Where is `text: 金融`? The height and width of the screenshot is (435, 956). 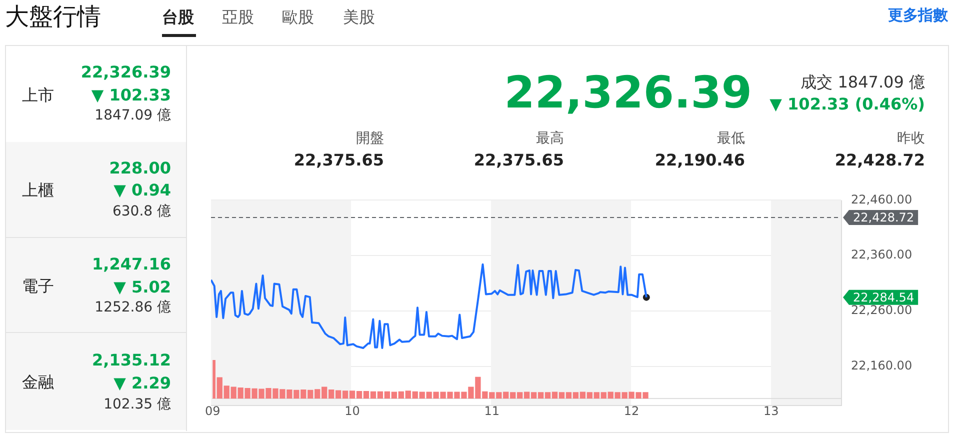
text: 金融 is located at coordinates (38, 382).